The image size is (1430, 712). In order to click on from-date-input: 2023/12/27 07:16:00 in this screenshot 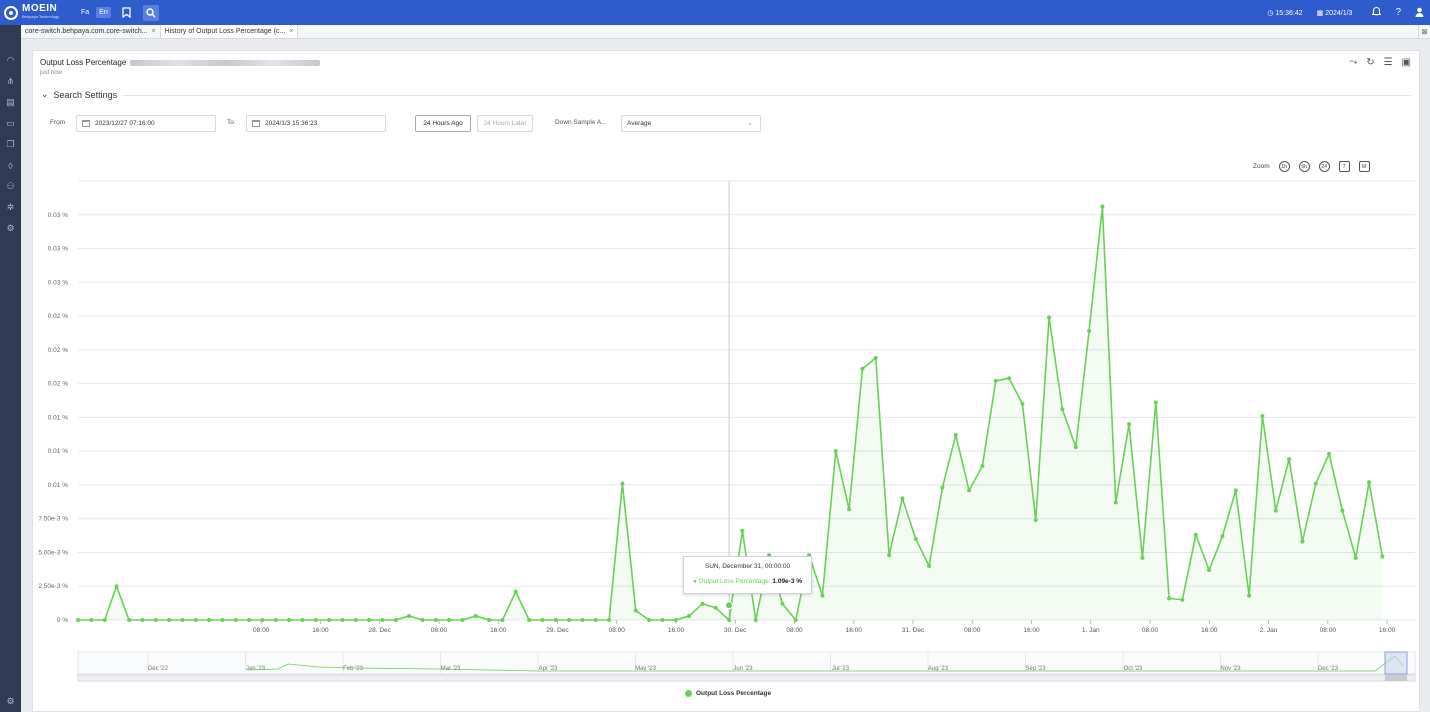, I will do `click(146, 123)`.